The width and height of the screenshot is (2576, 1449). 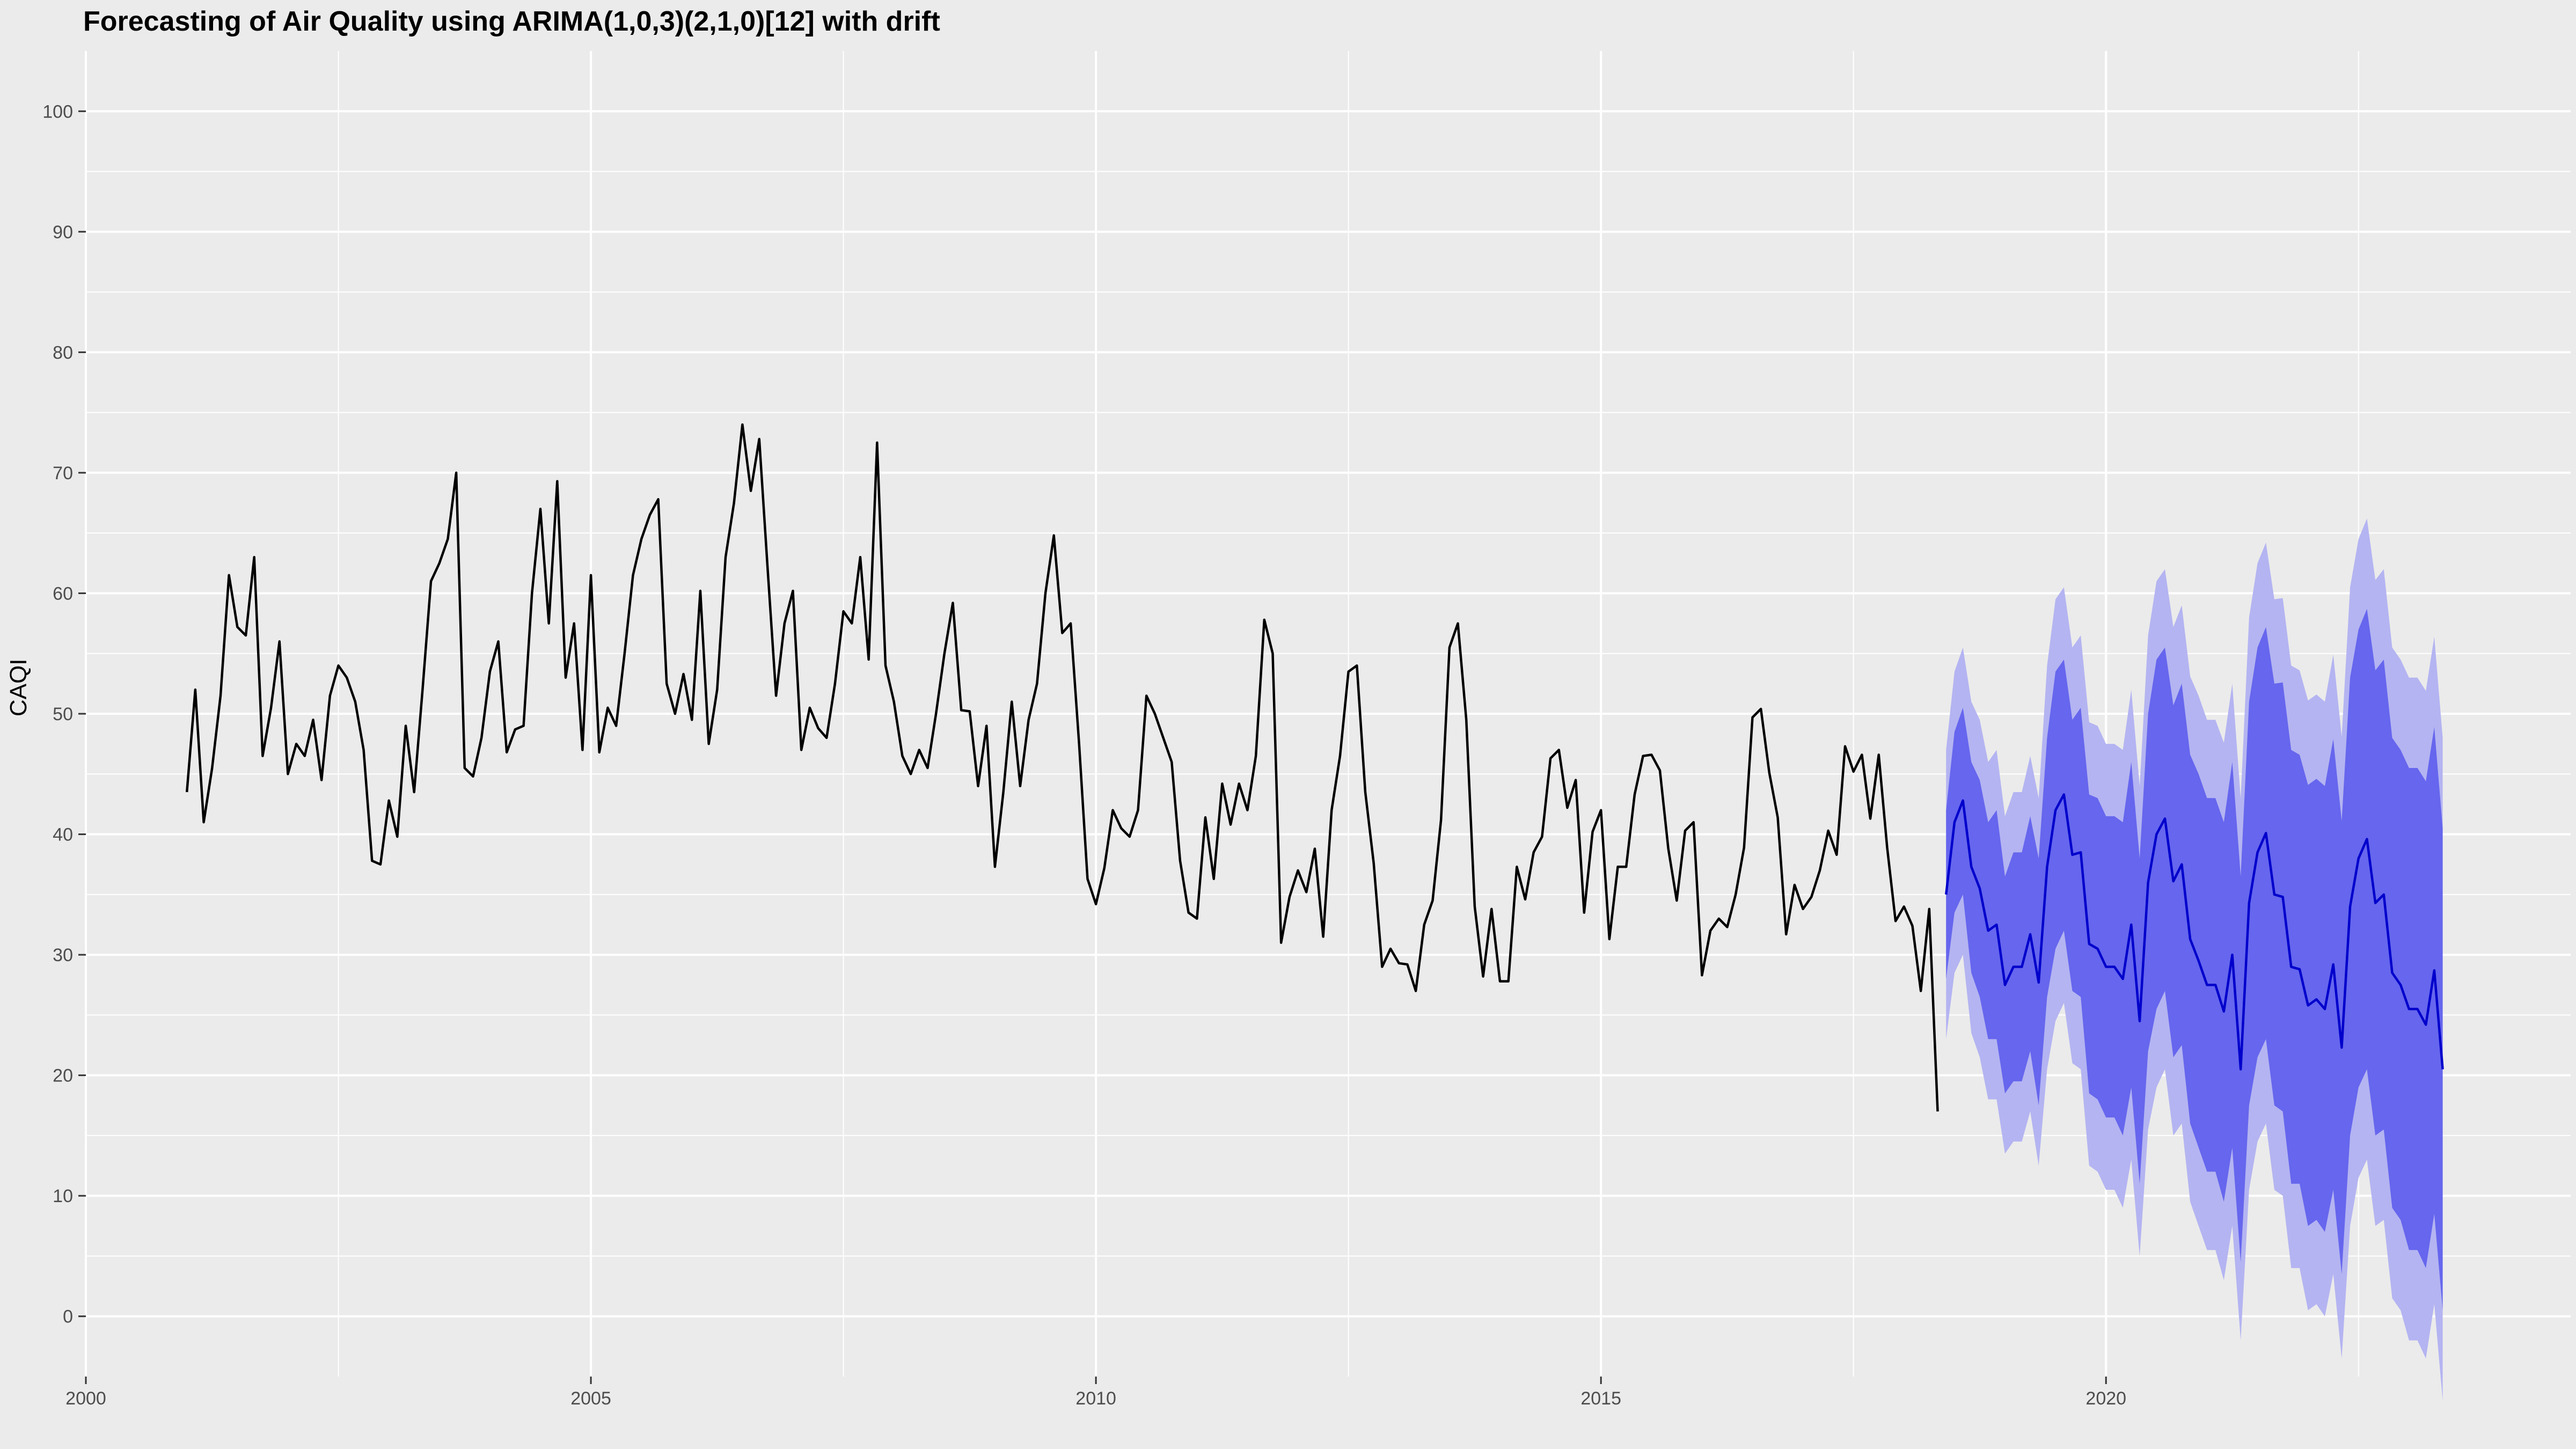 What do you see at coordinates (63, 835) in the screenshot?
I see `y-tick-label: 40` at bounding box center [63, 835].